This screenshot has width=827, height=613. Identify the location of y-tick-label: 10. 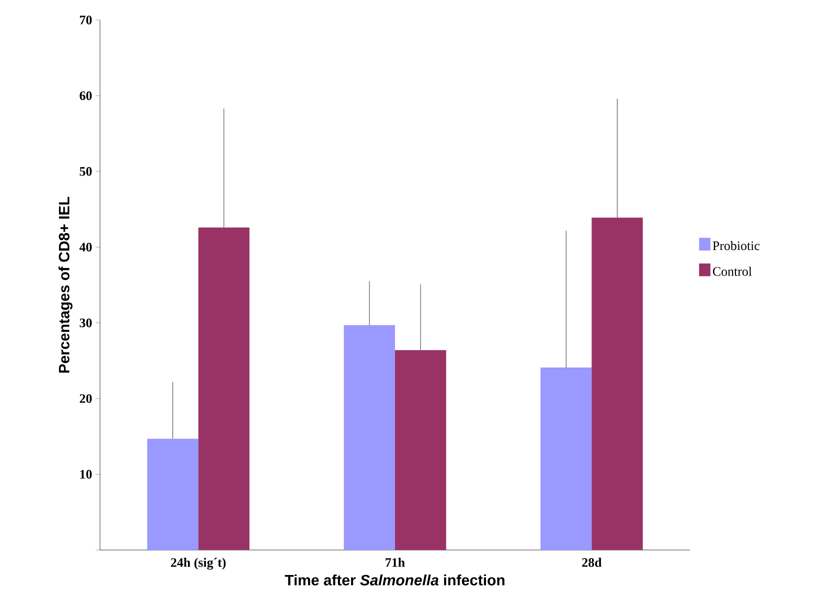
(86, 474).